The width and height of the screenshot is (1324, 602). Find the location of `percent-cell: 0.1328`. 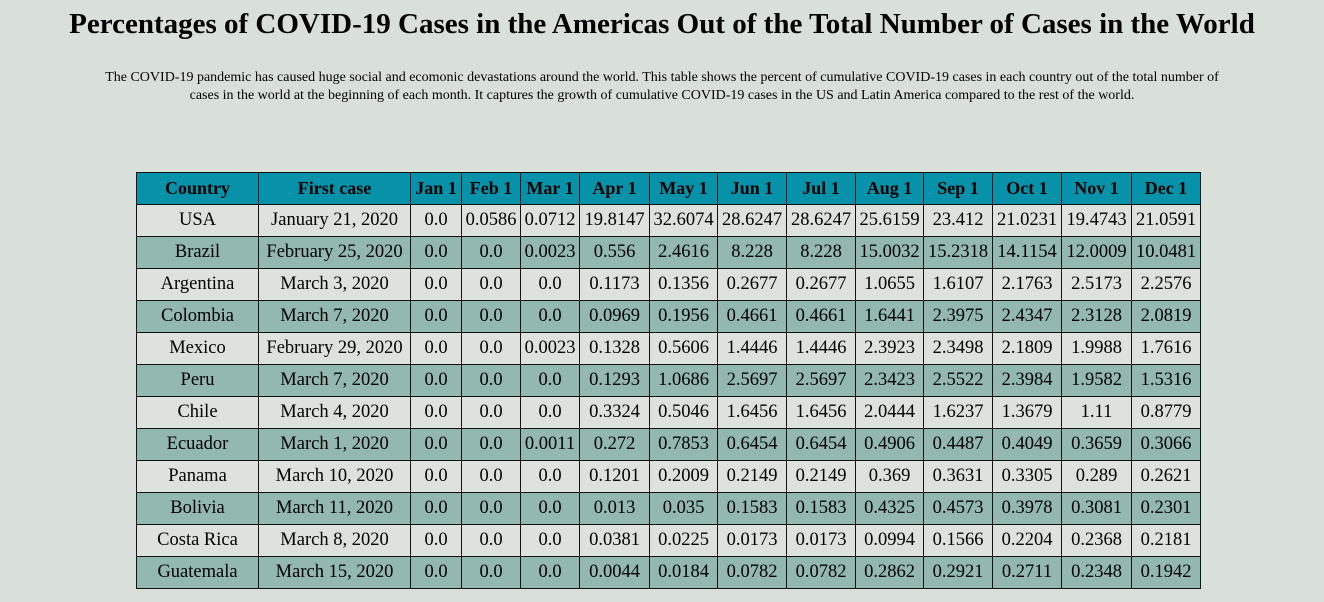

percent-cell: 0.1328 is located at coordinates (614, 348).